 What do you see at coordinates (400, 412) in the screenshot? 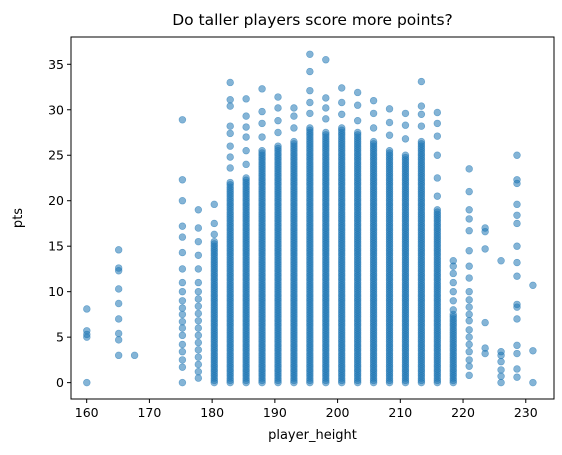
I see `x-tick-label: 210` at bounding box center [400, 412].